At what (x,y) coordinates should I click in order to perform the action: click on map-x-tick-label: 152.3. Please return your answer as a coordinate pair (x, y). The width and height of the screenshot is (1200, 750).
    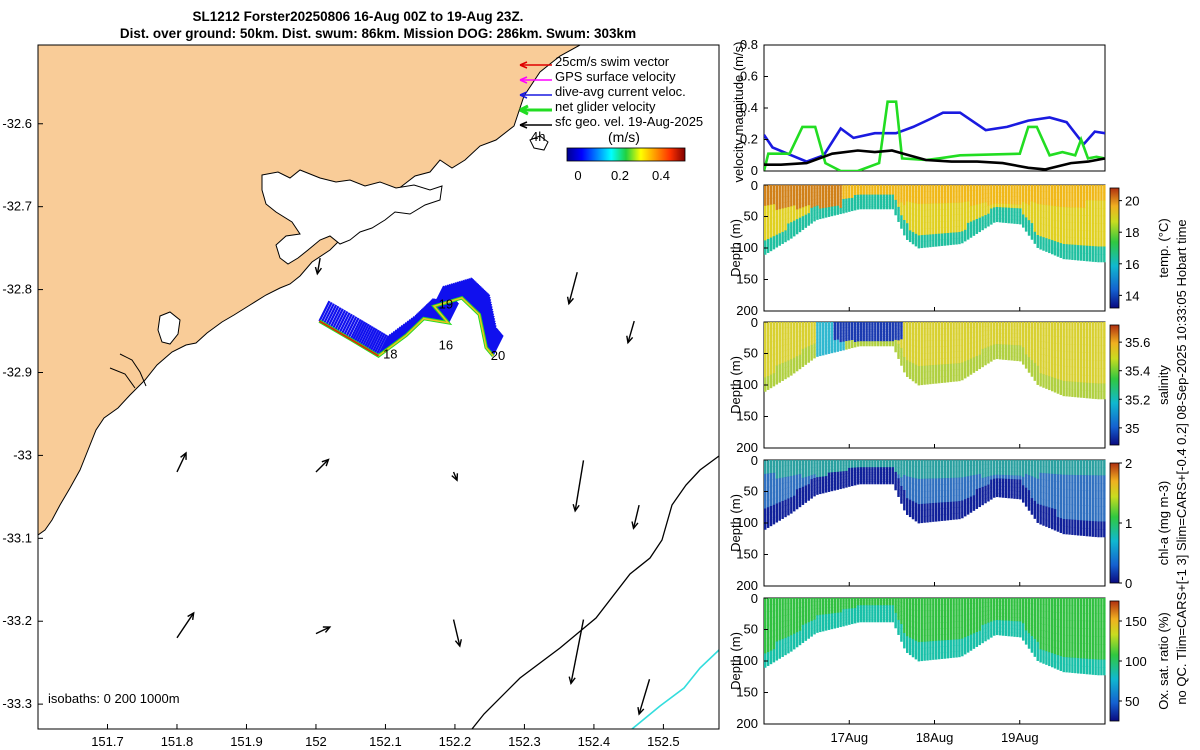
    Looking at the image, I should click on (524, 741).